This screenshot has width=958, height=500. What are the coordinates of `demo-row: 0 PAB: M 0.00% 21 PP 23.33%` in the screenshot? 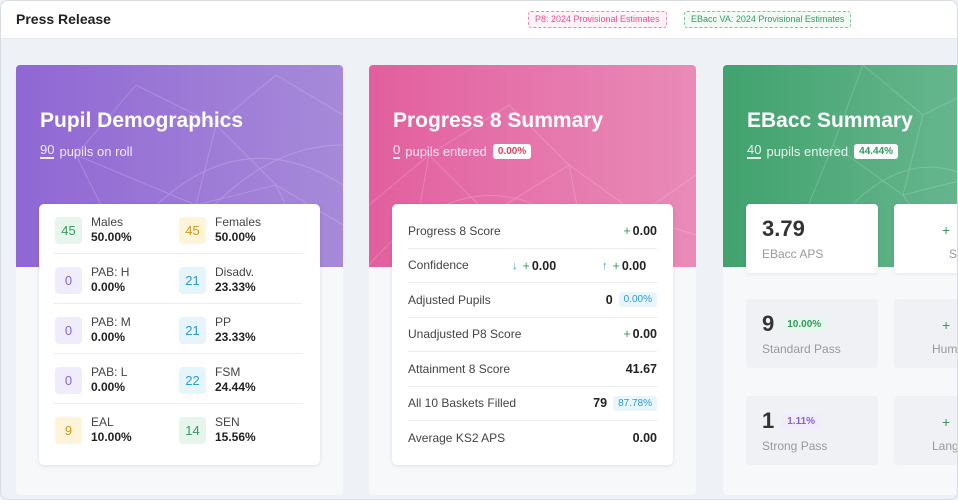 It's located at (178, 329).